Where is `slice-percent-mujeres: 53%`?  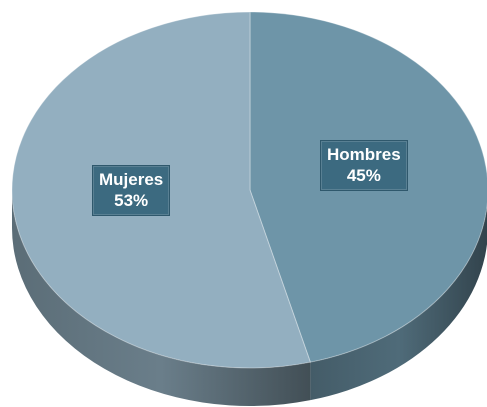
slice-percent-mujeres: 53% is located at coordinates (131, 200).